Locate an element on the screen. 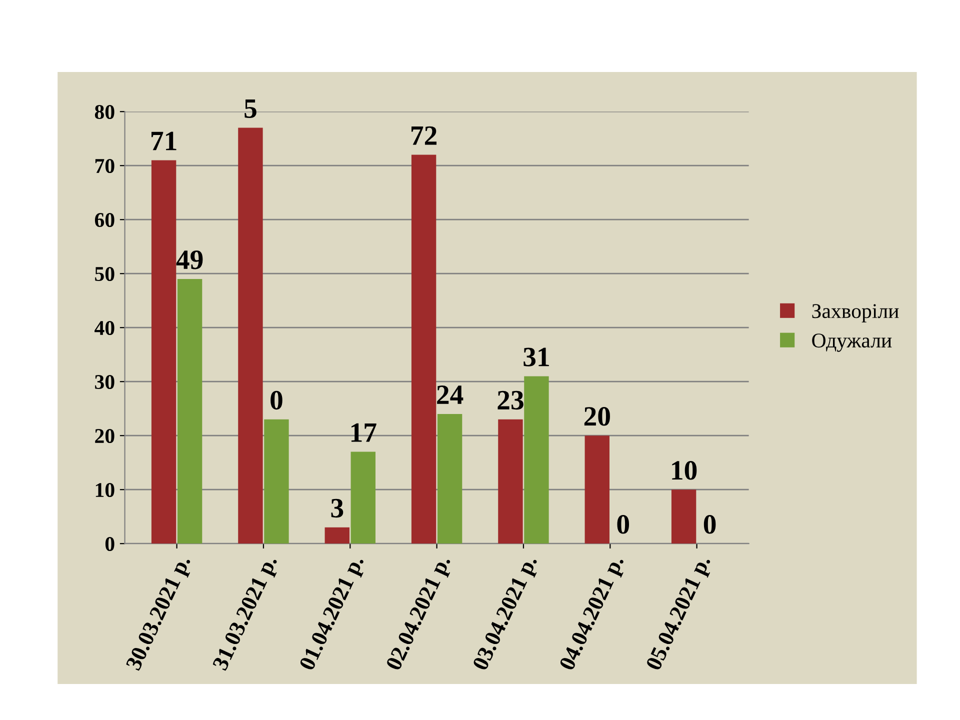 The width and height of the screenshot is (960, 720). data-label: 23 is located at coordinates (511, 400).